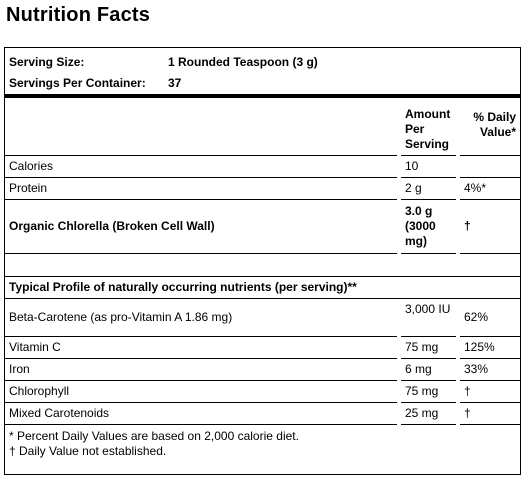 This screenshot has width=527, height=477. I want to click on serving-row: Serving Size: 1 Rounded Teaspoon (3 g), so click(262, 60).